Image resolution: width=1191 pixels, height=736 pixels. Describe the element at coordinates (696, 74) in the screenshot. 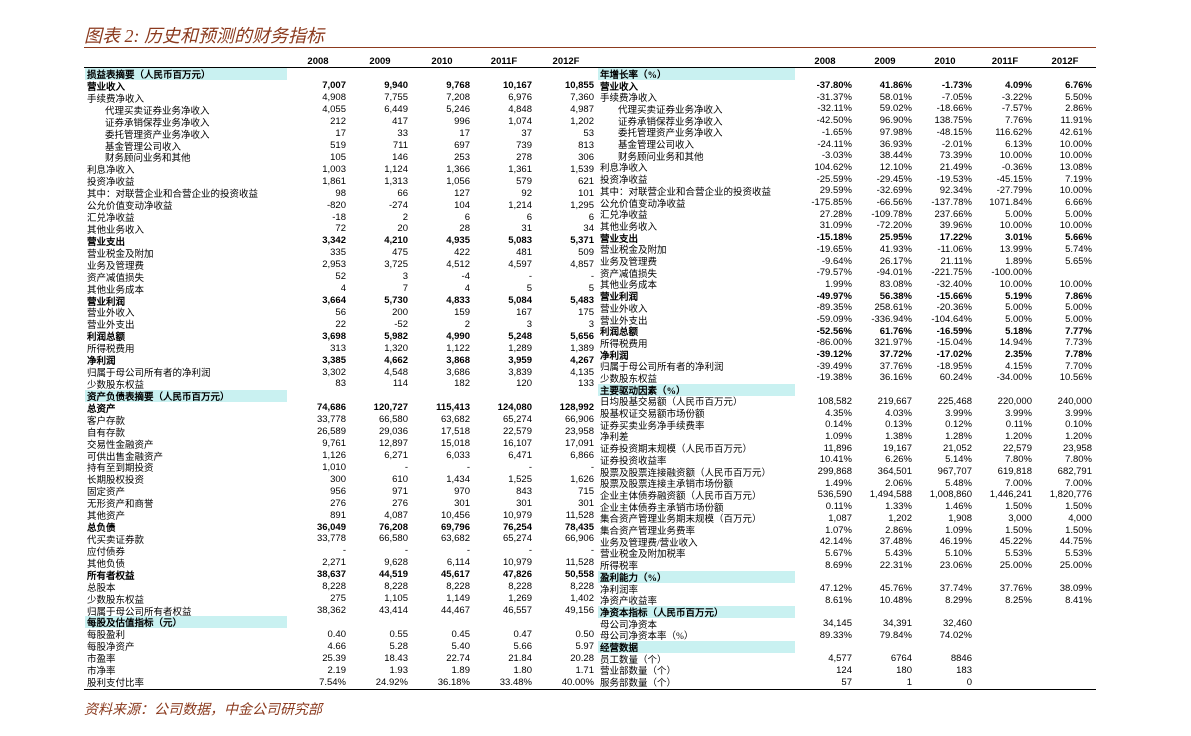

I see `section-label: 年增长率（%）` at that location.